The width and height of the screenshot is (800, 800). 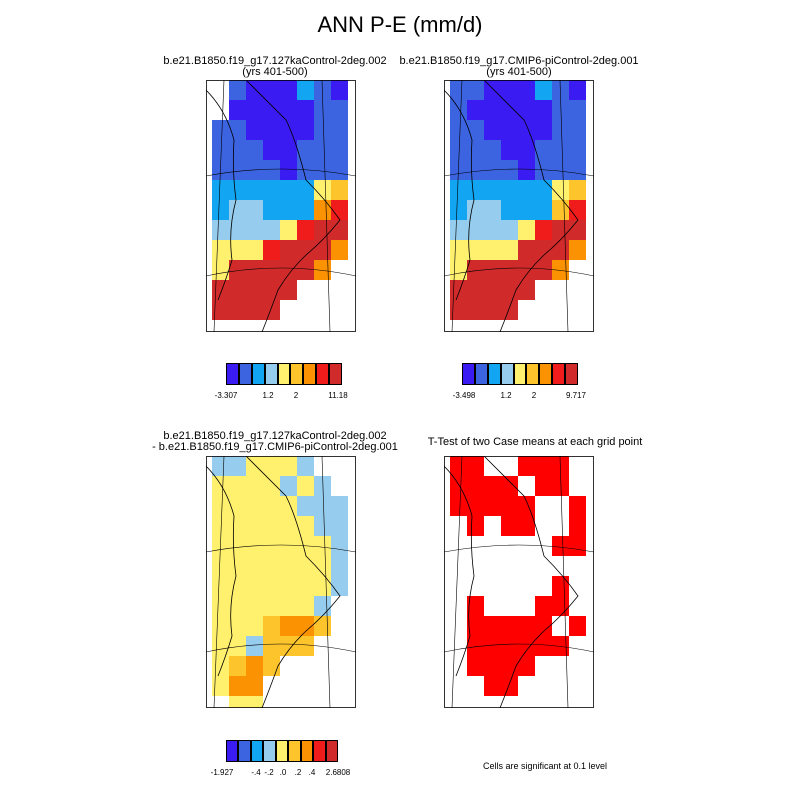 I want to click on graticule-lines, so click(x=519, y=206).